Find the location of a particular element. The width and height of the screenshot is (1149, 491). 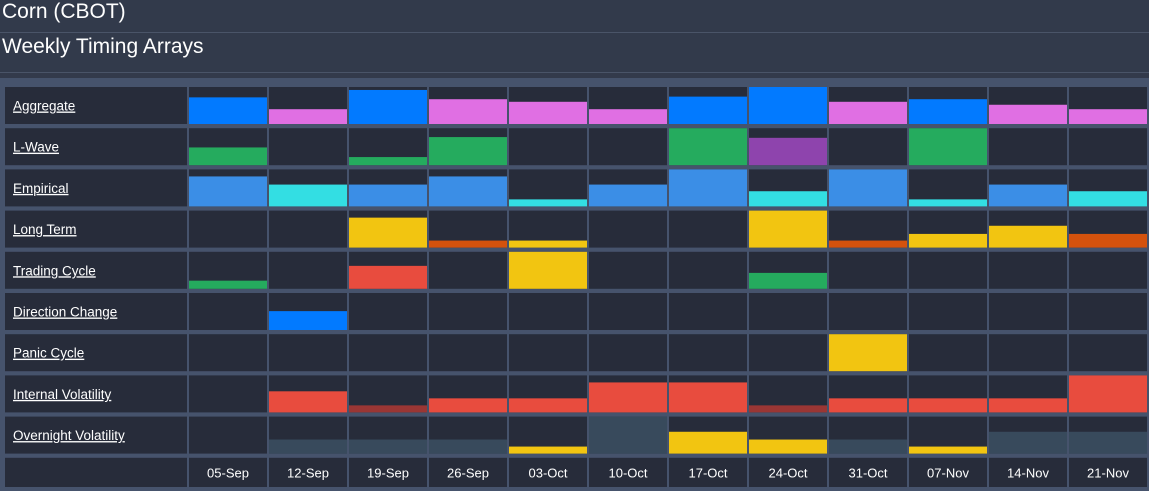

row-label: Panic Cycle is located at coordinates (48, 353).